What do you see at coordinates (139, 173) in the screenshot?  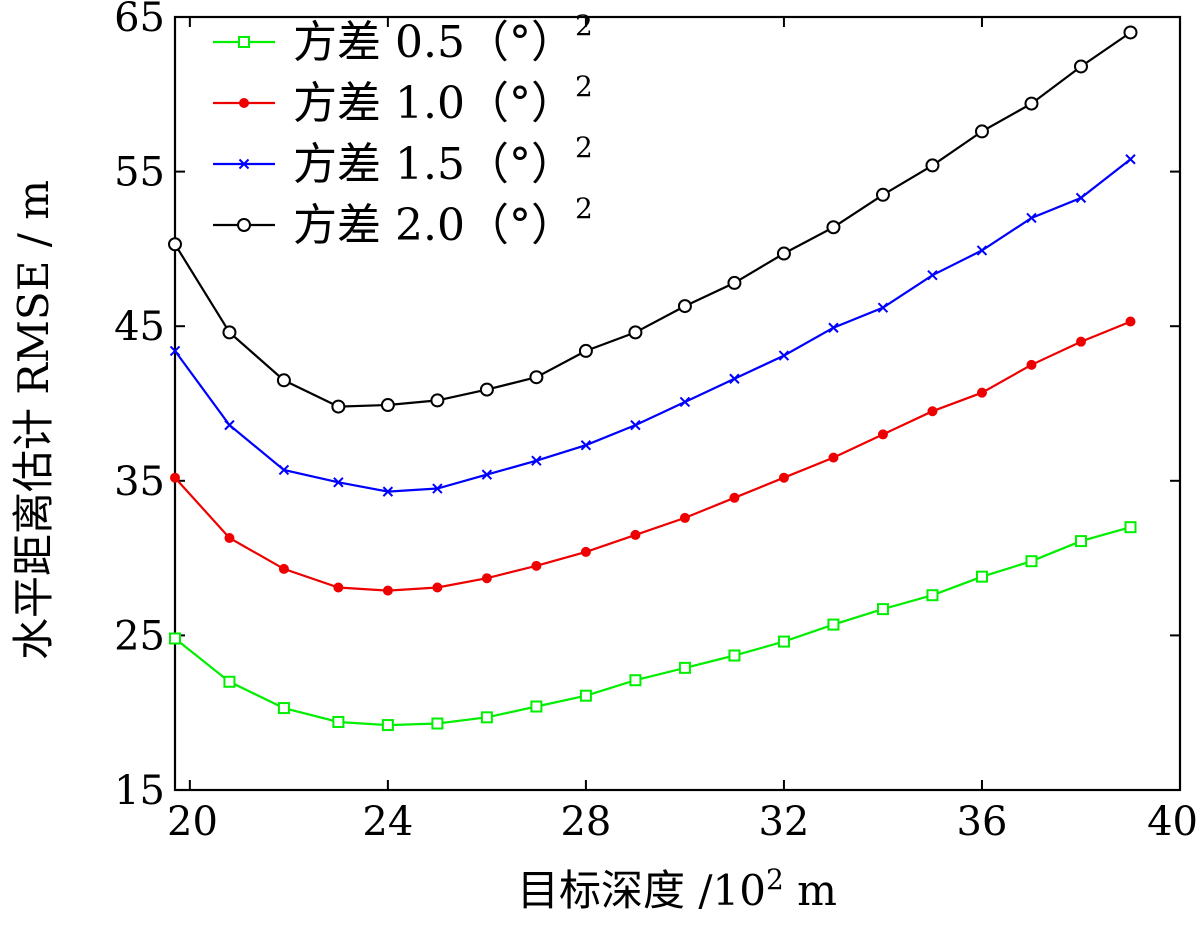 I see `y-tick-label: 55` at bounding box center [139, 173].